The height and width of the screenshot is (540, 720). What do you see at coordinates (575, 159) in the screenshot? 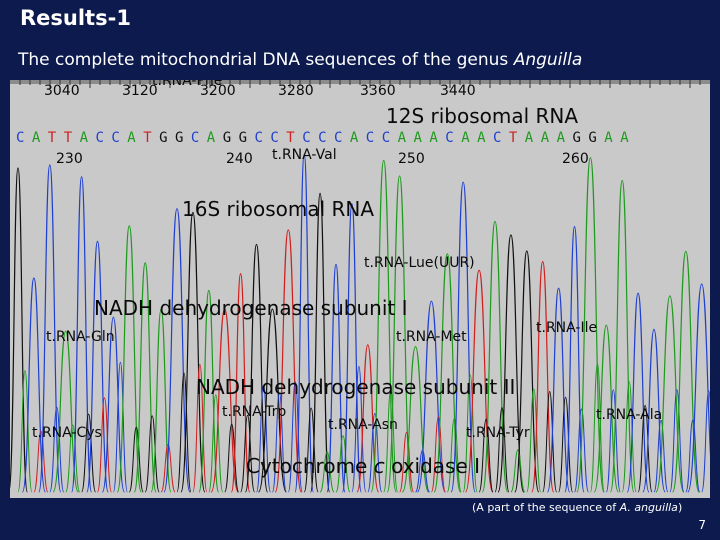
I see `position-label: 260` at bounding box center [575, 159].